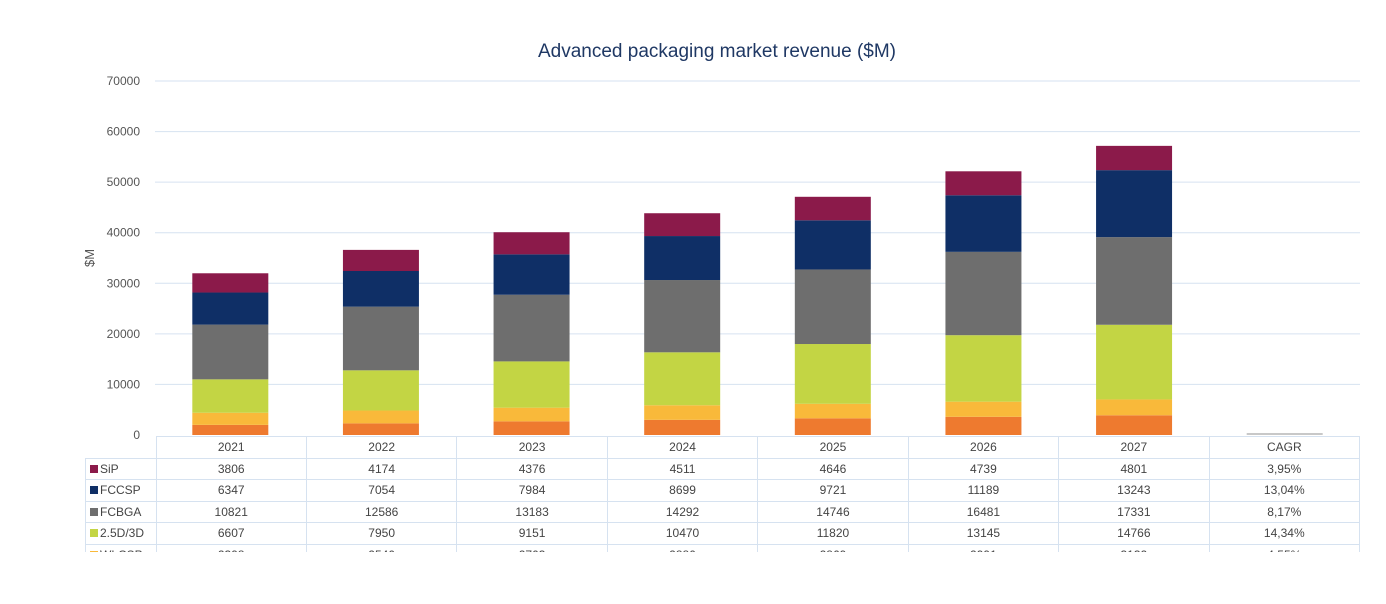 The width and height of the screenshot is (1386, 604). What do you see at coordinates (121, 468) in the screenshot?
I see `series-label: SiP` at bounding box center [121, 468].